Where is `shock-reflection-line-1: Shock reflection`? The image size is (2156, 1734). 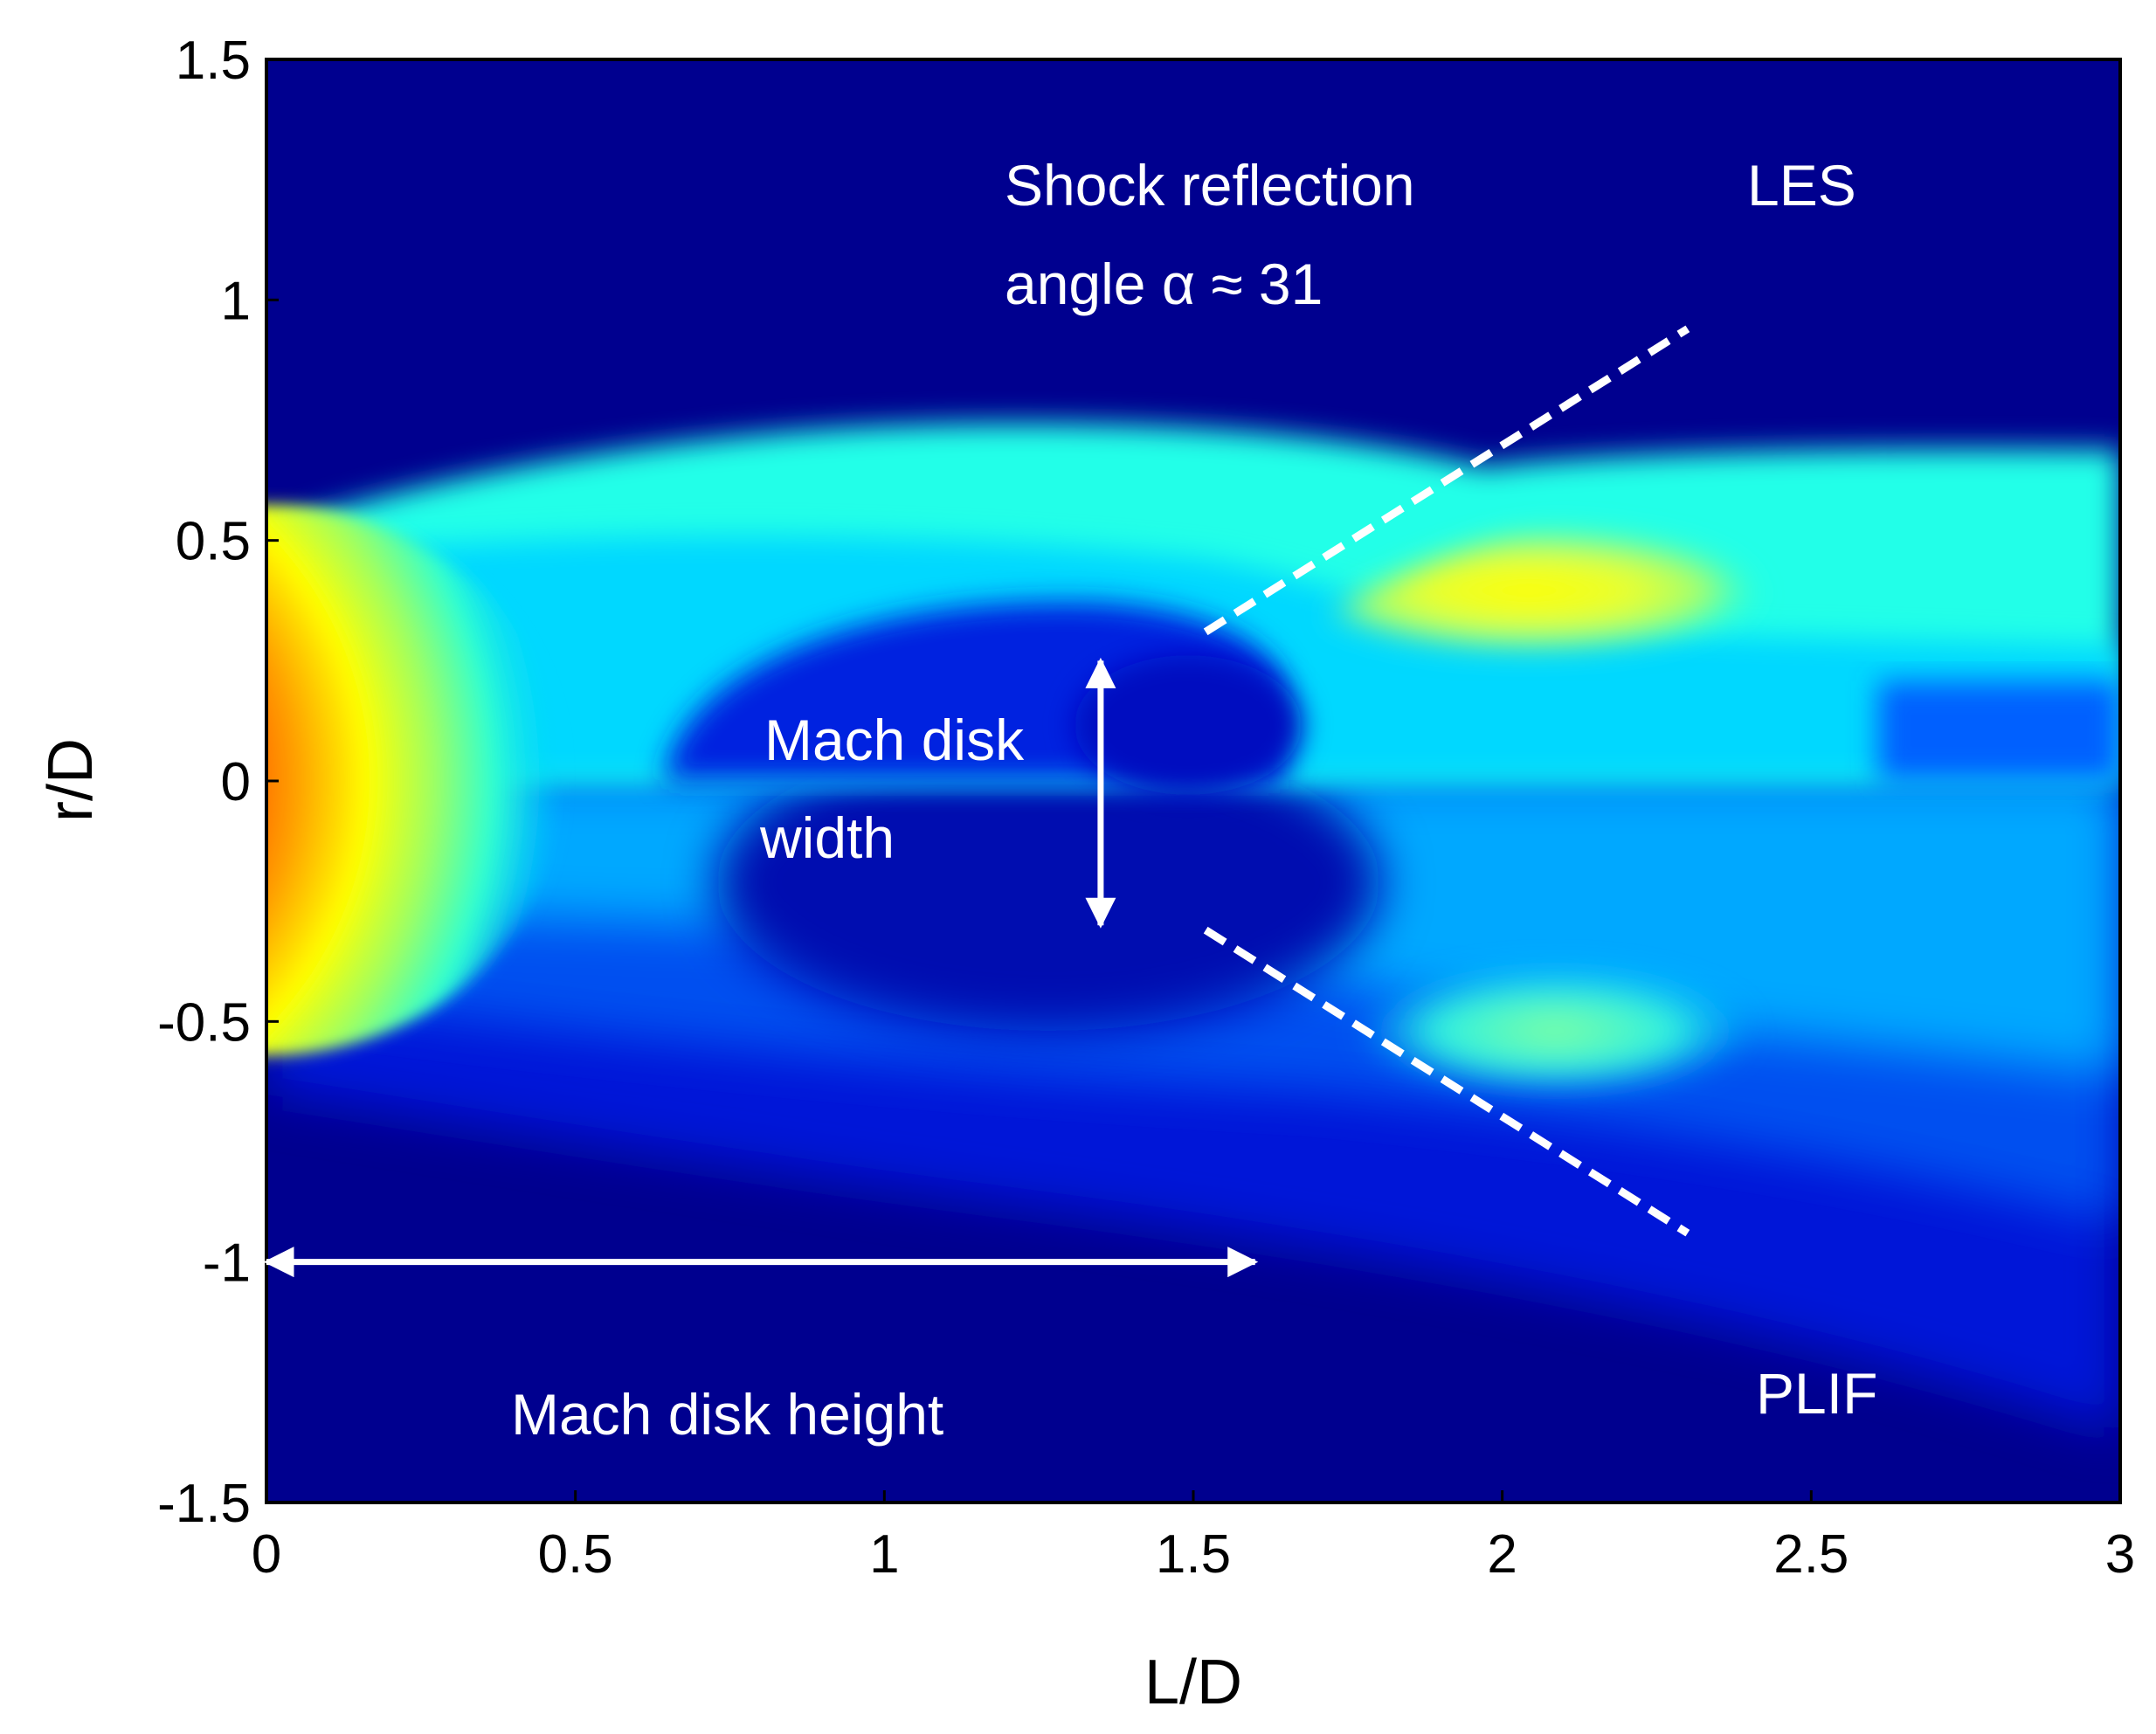
shock-reflection-line-1: Shock reflection is located at coordinates (1210, 185).